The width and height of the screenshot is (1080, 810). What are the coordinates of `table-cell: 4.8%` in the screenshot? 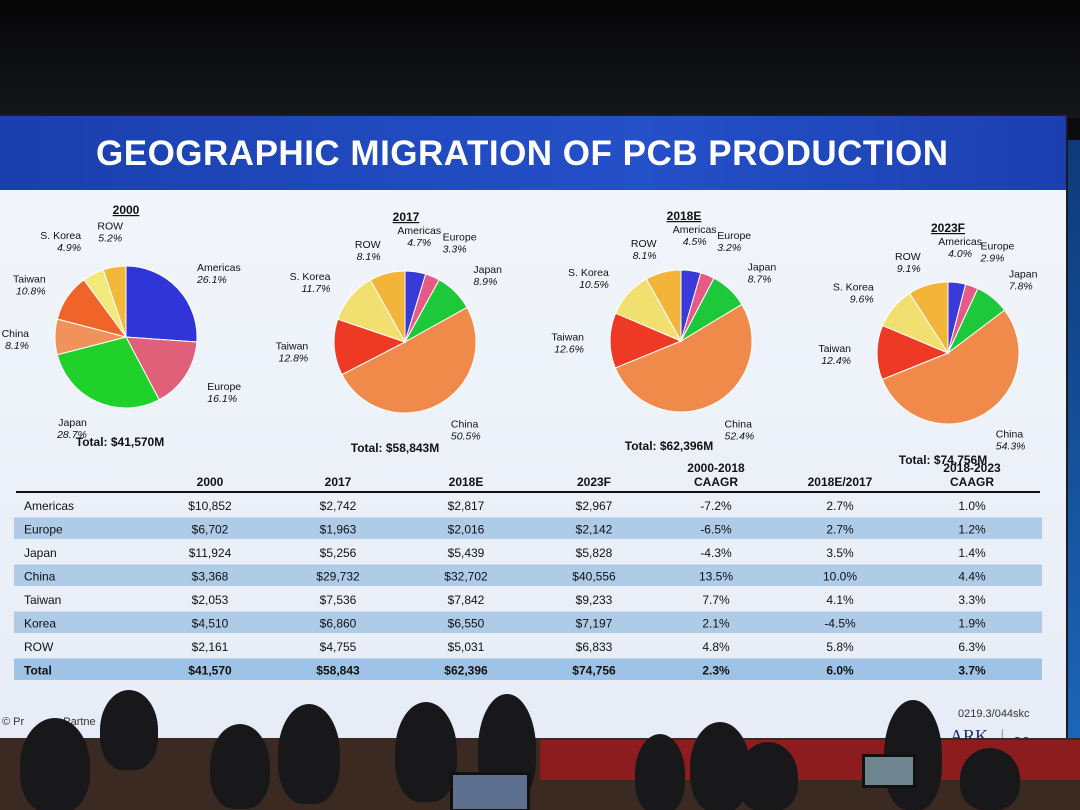 It's located at (716, 647).